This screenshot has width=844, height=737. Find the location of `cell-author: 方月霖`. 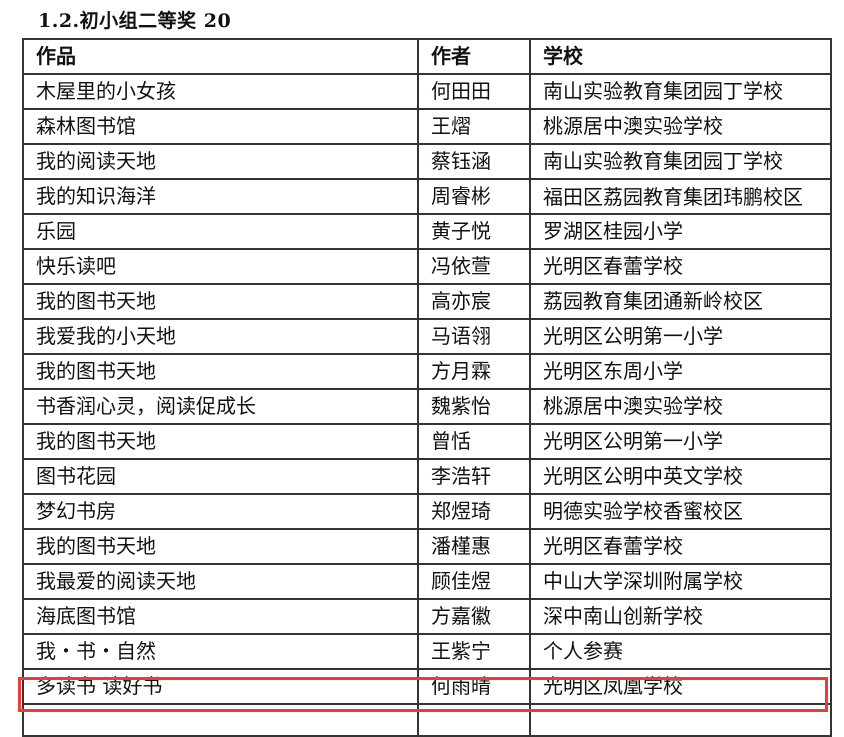

cell-author: 方月霖 is located at coordinates (474, 371).